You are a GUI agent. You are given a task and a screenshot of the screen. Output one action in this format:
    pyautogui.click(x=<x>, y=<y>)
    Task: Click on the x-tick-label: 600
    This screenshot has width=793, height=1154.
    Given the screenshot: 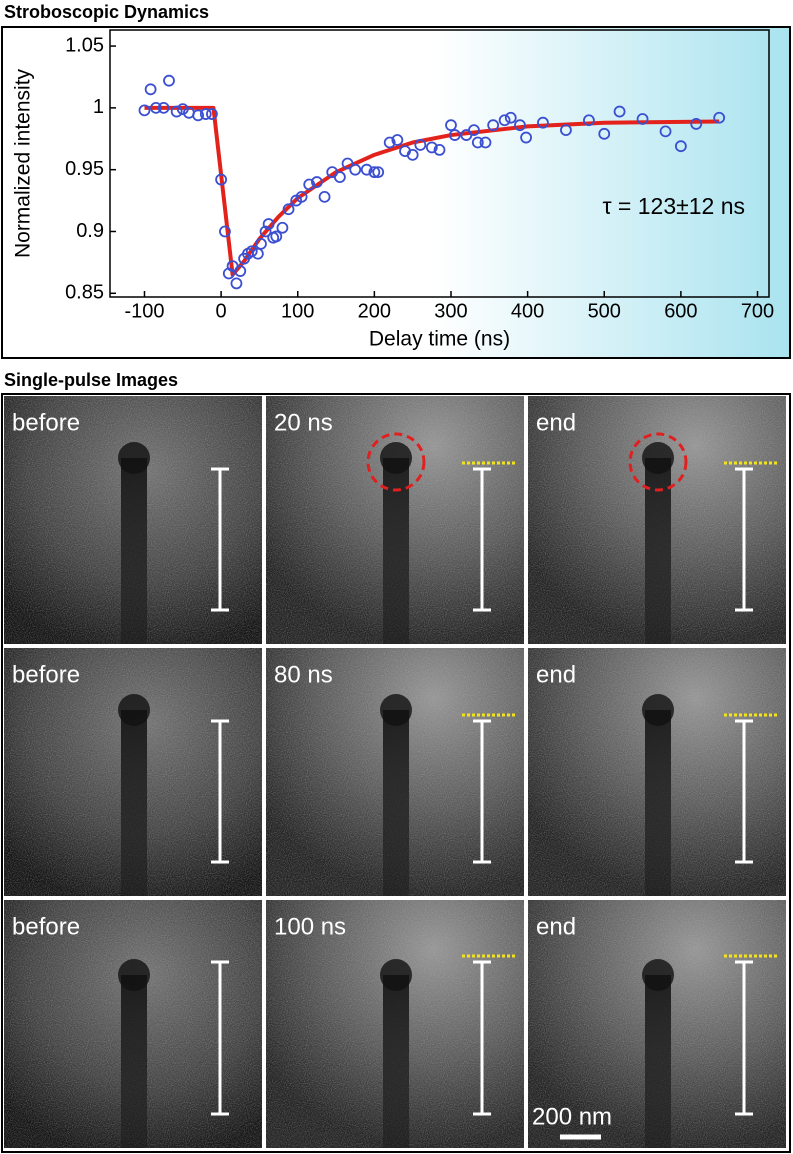 What is the action you would take?
    pyautogui.click(x=680, y=311)
    